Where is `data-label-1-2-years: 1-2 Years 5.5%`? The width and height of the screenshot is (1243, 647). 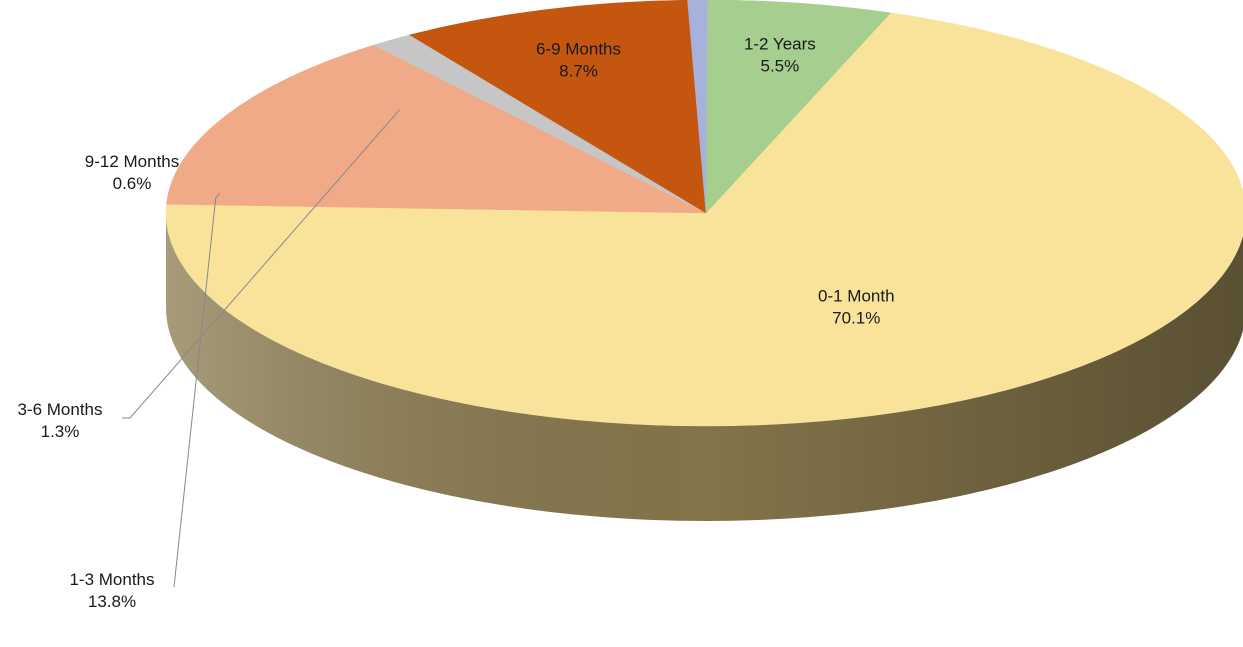 data-label-1-2-years: 1-2 Years 5.5% is located at coordinates (780, 54).